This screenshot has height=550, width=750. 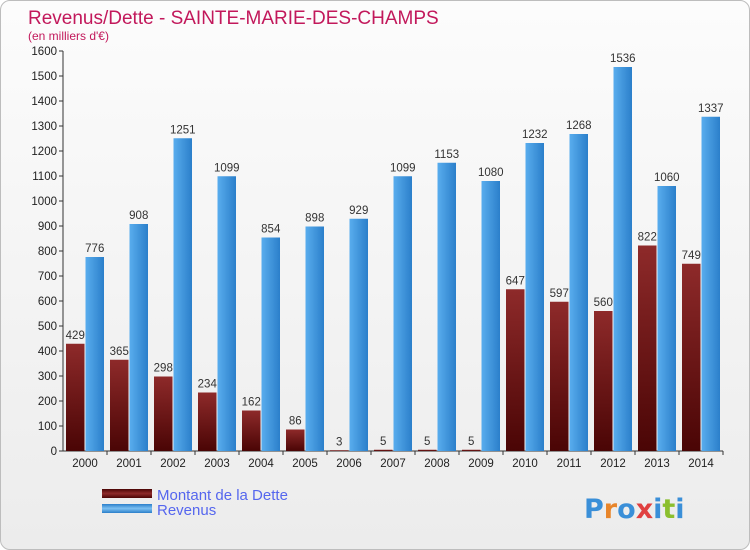 I want to click on data-label-revenus: 1337, so click(x=711, y=109).